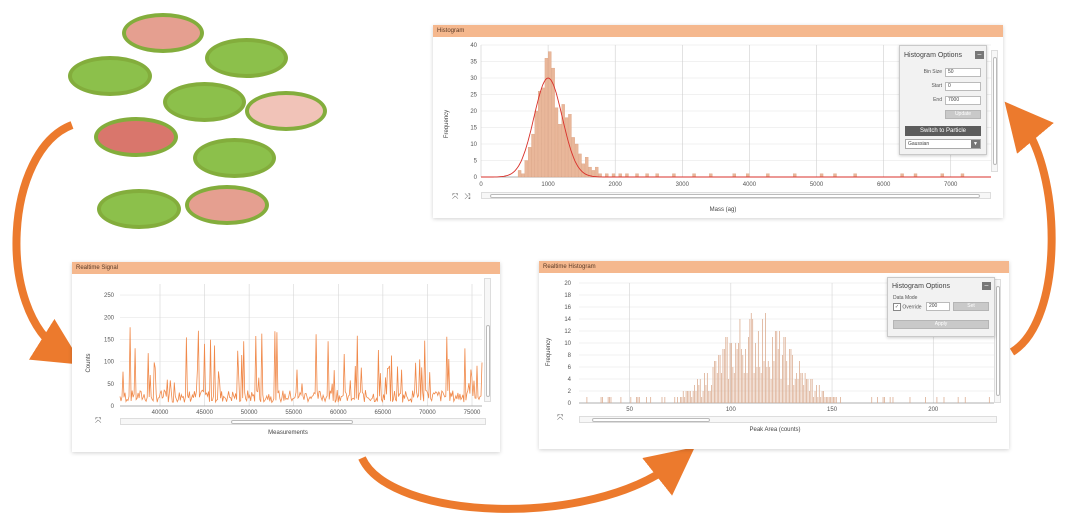  What do you see at coordinates (567, 320) in the screenshot?
I see `y-tick-label: 14` at bounding box center [567, 320].